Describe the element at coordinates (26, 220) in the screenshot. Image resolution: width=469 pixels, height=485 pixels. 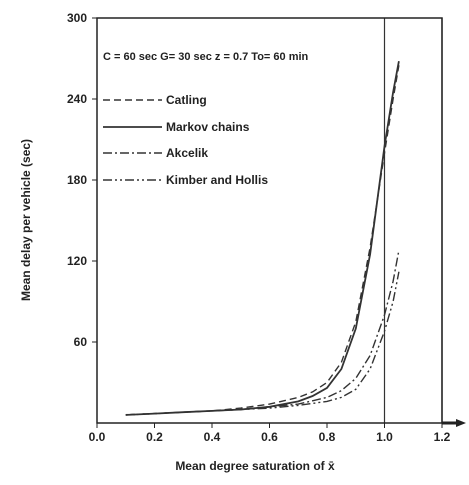
I see `y-axis-title: Mean delay per vehicle (sec)` at that location.